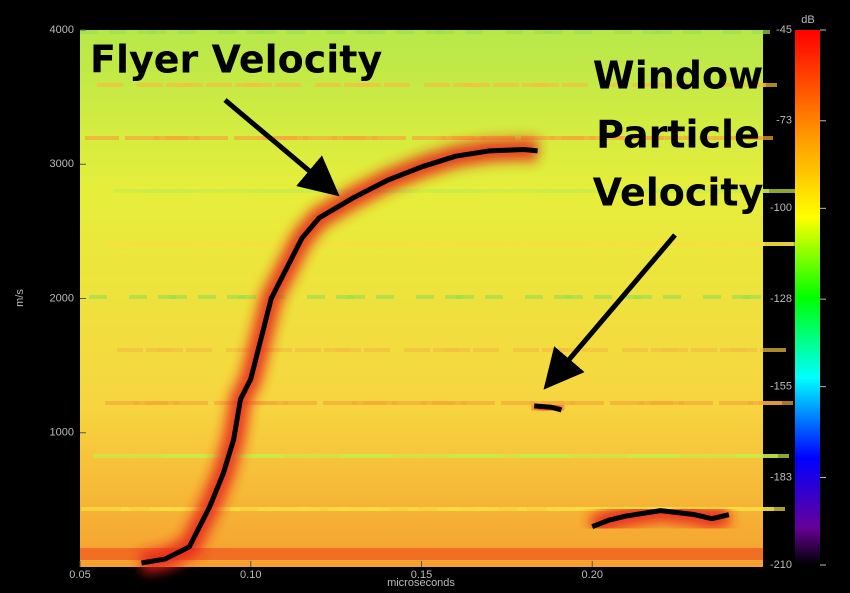 The height and width of the screenshot is (593, 850). Describe the element at coordinates (281, 147) in the screenshot. I see `arrow` at that location.